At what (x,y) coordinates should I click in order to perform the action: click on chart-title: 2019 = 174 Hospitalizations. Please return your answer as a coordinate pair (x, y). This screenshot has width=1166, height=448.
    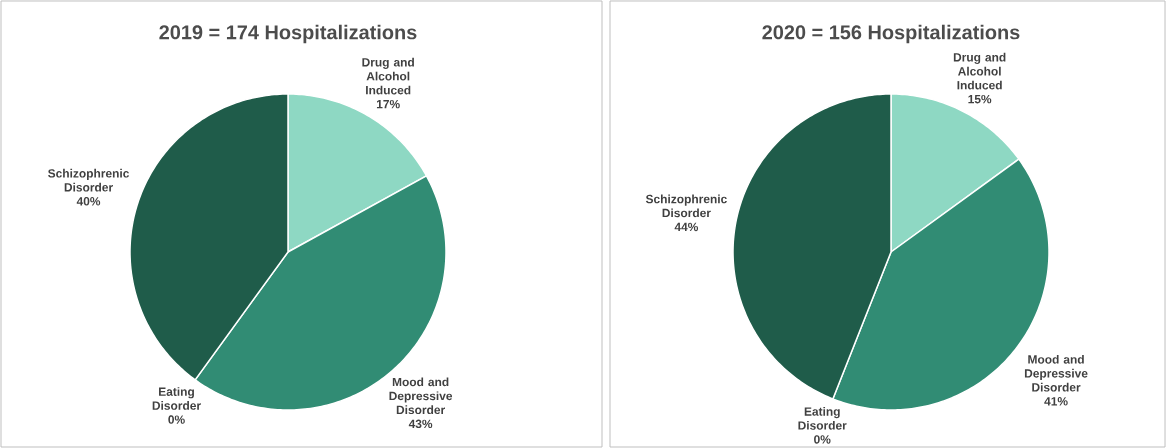
    Looking at the image, I should click on (288, 34).